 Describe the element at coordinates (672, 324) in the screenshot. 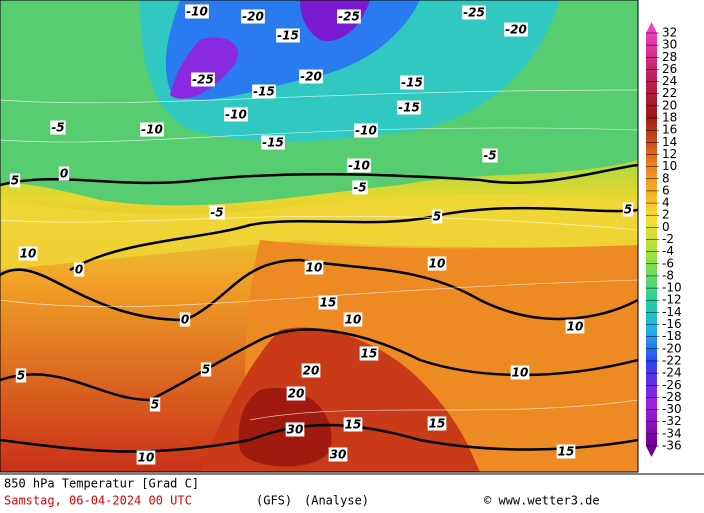

I see `legend-label: -16` at that location.